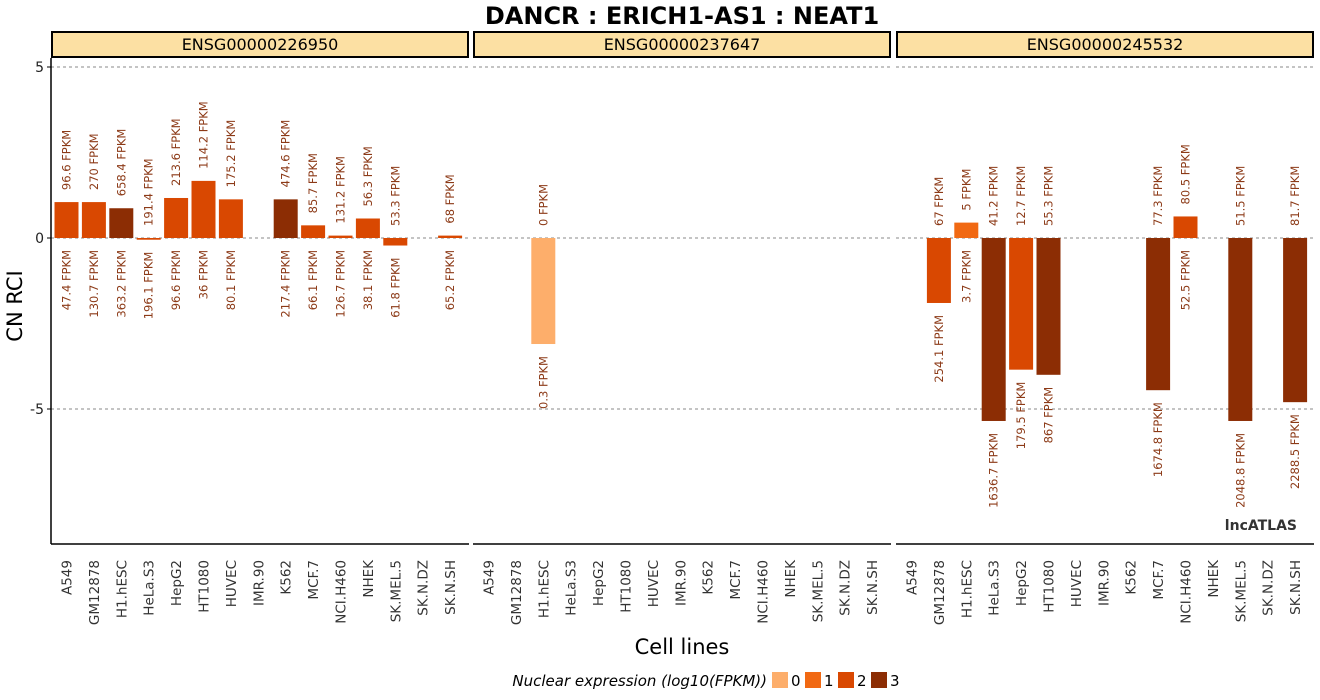  I want to click on cytoplasmic-fpkm-label: 1636.7 FPKM, so click(994, 470).